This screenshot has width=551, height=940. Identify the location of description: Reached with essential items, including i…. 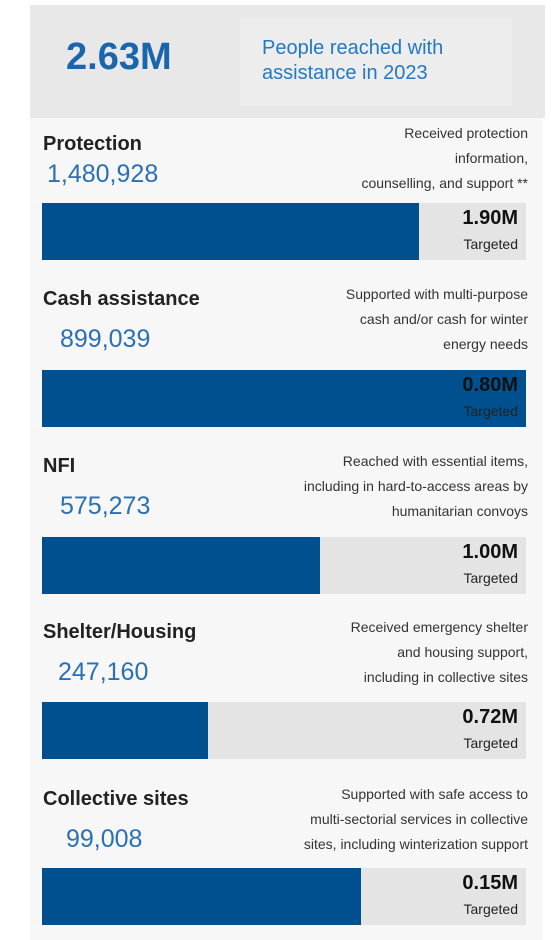
(378, 486).